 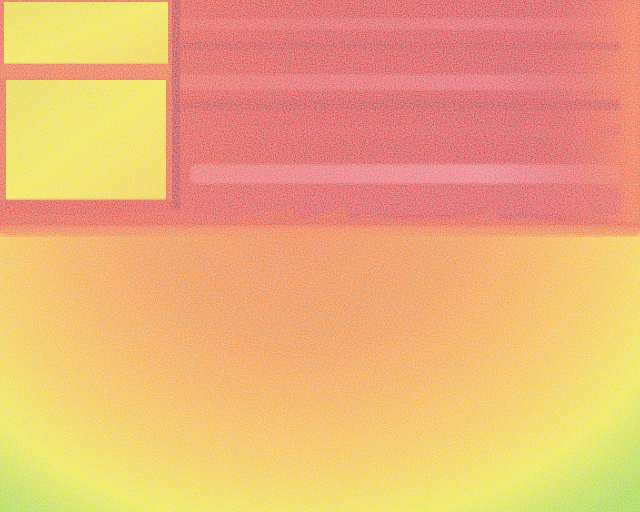 I want to click on bench-base-edge, so click(x=320, y=219).